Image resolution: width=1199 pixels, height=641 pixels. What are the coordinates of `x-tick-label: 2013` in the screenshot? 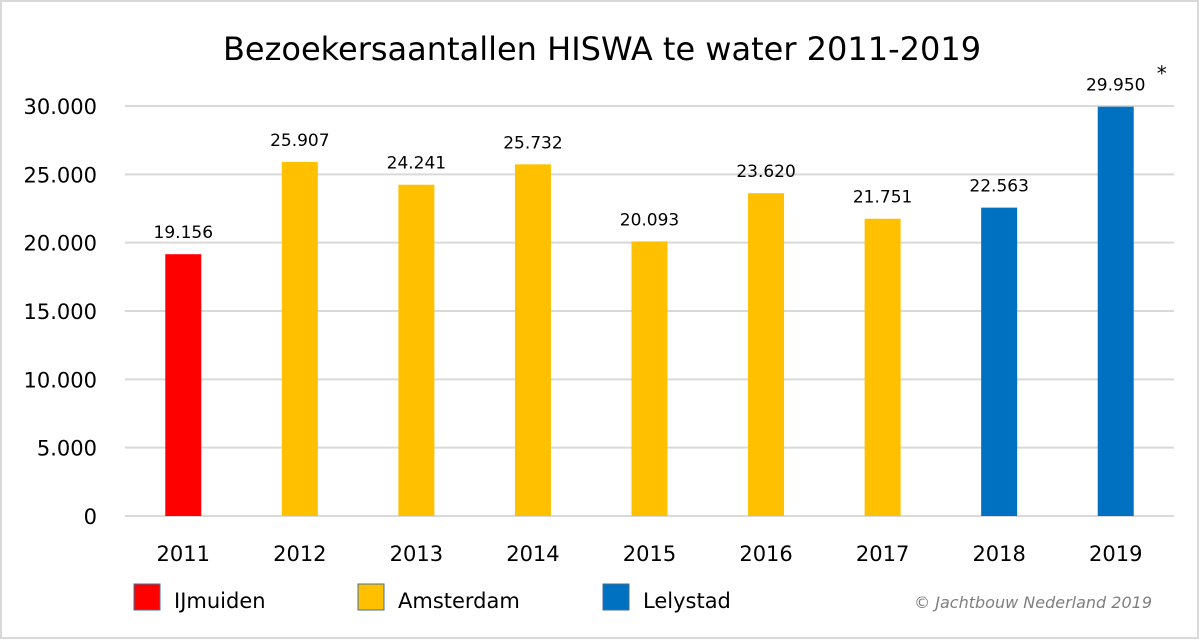 It's located at (416, 554).